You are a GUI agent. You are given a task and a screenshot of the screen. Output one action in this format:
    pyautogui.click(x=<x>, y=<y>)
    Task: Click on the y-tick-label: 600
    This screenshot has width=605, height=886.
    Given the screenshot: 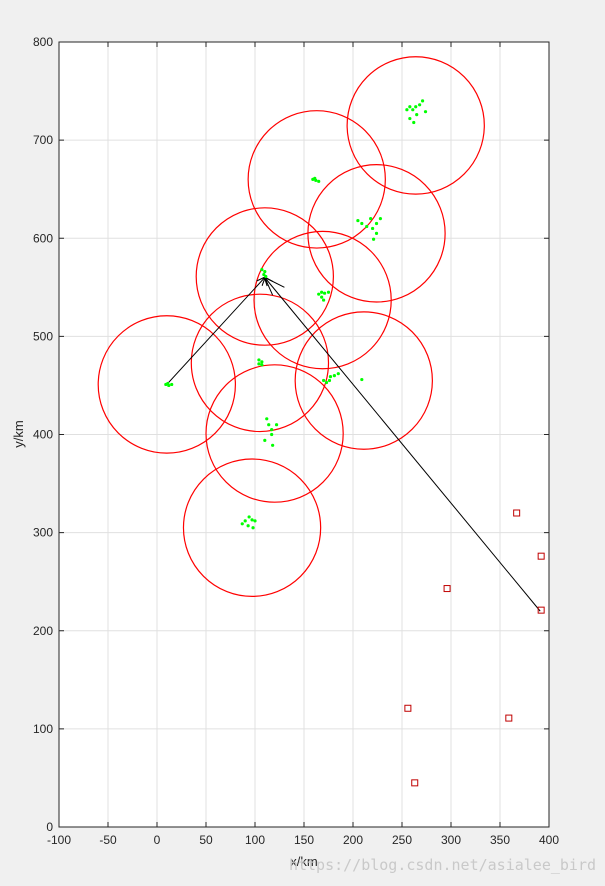 What is the action you would take?
    pyautogui.click(x=43, y=238)
    